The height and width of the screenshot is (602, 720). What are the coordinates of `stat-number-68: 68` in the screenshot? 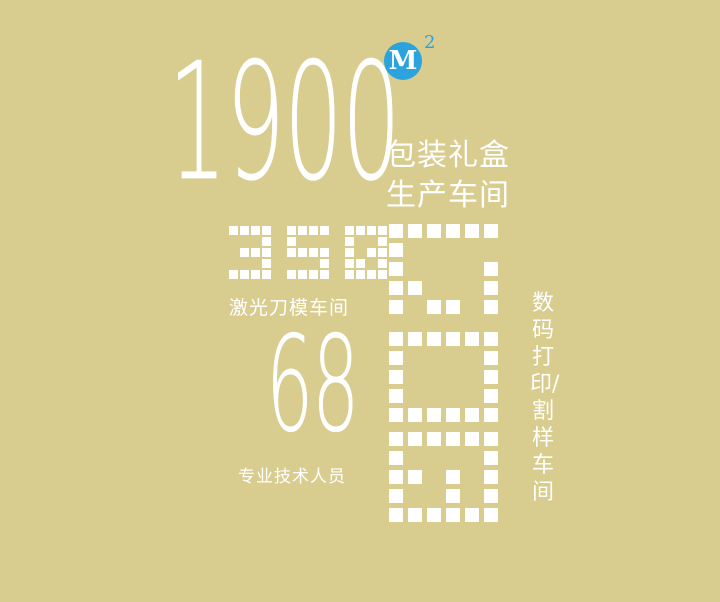 It's located at (313, 385).